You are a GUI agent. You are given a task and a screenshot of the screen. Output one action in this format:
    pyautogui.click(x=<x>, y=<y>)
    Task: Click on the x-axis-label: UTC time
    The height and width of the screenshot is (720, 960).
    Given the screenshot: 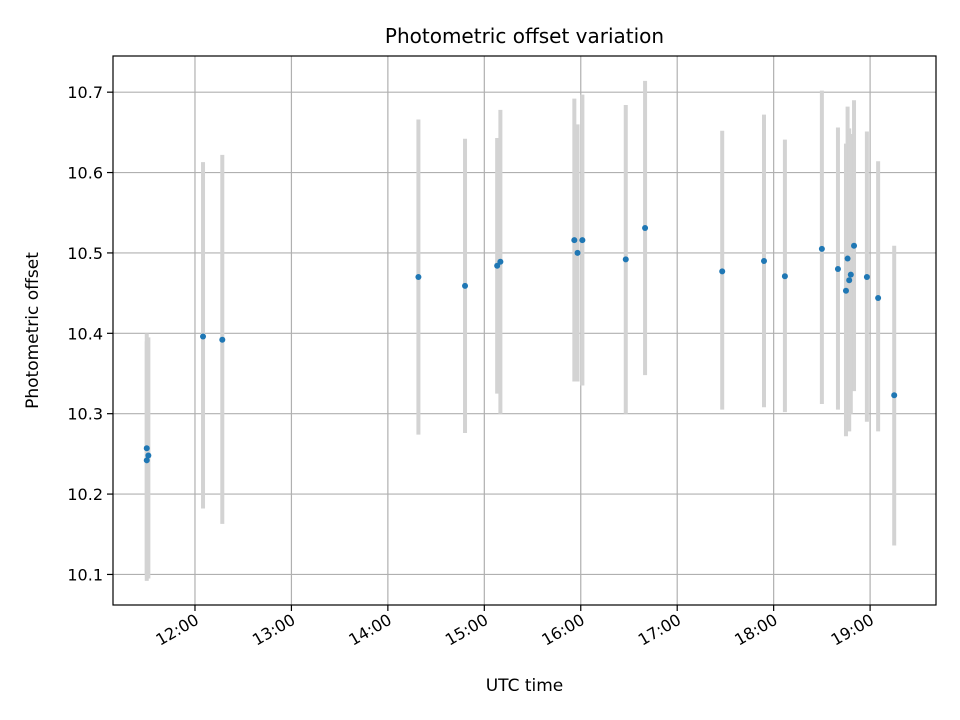 What is the action you would take?
    pyautogui.click(x=525, y=686)
    